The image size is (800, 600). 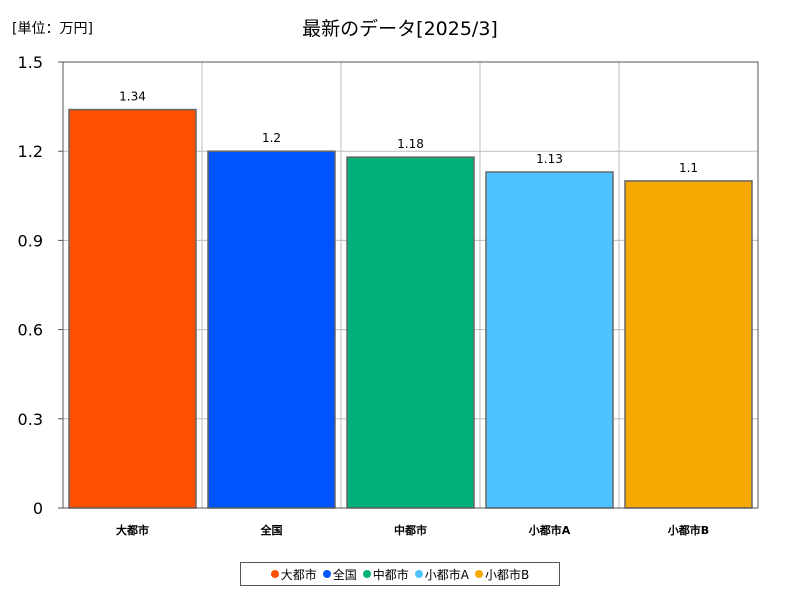 I want to click on y-tick-label: 1.2, so click(x=30, y=151).